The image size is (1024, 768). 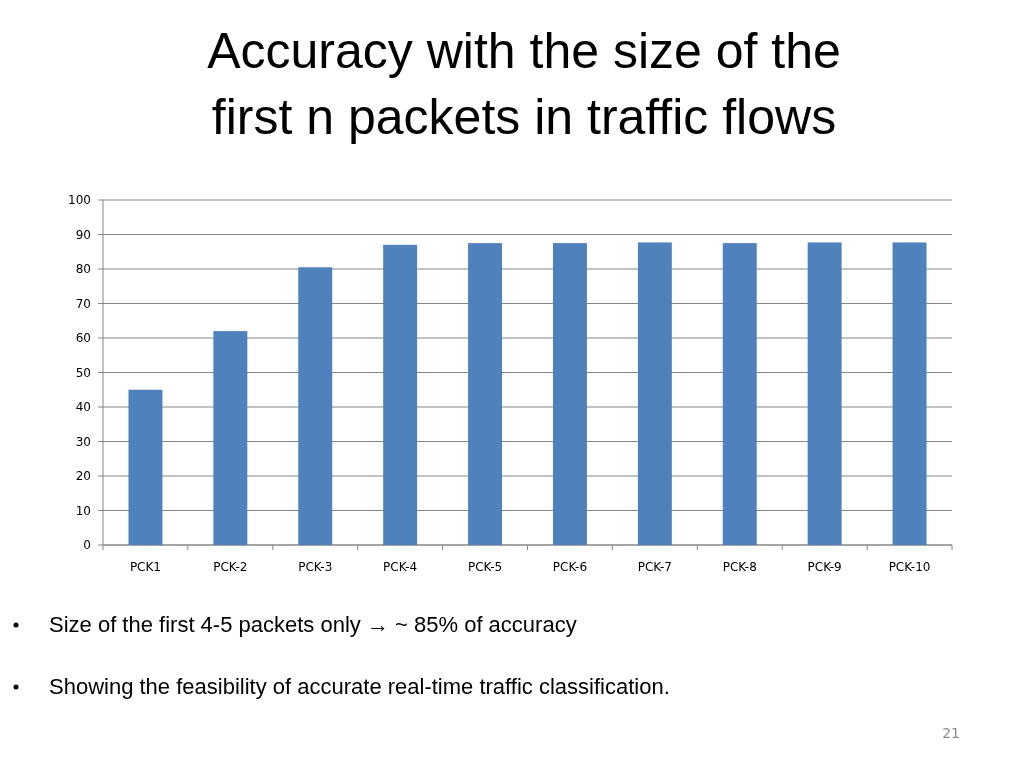 What do you see at coordinates (230, 567) in the screenshot?
I see `x-tick-label: PCK-2` at bounding box center [230, 567].